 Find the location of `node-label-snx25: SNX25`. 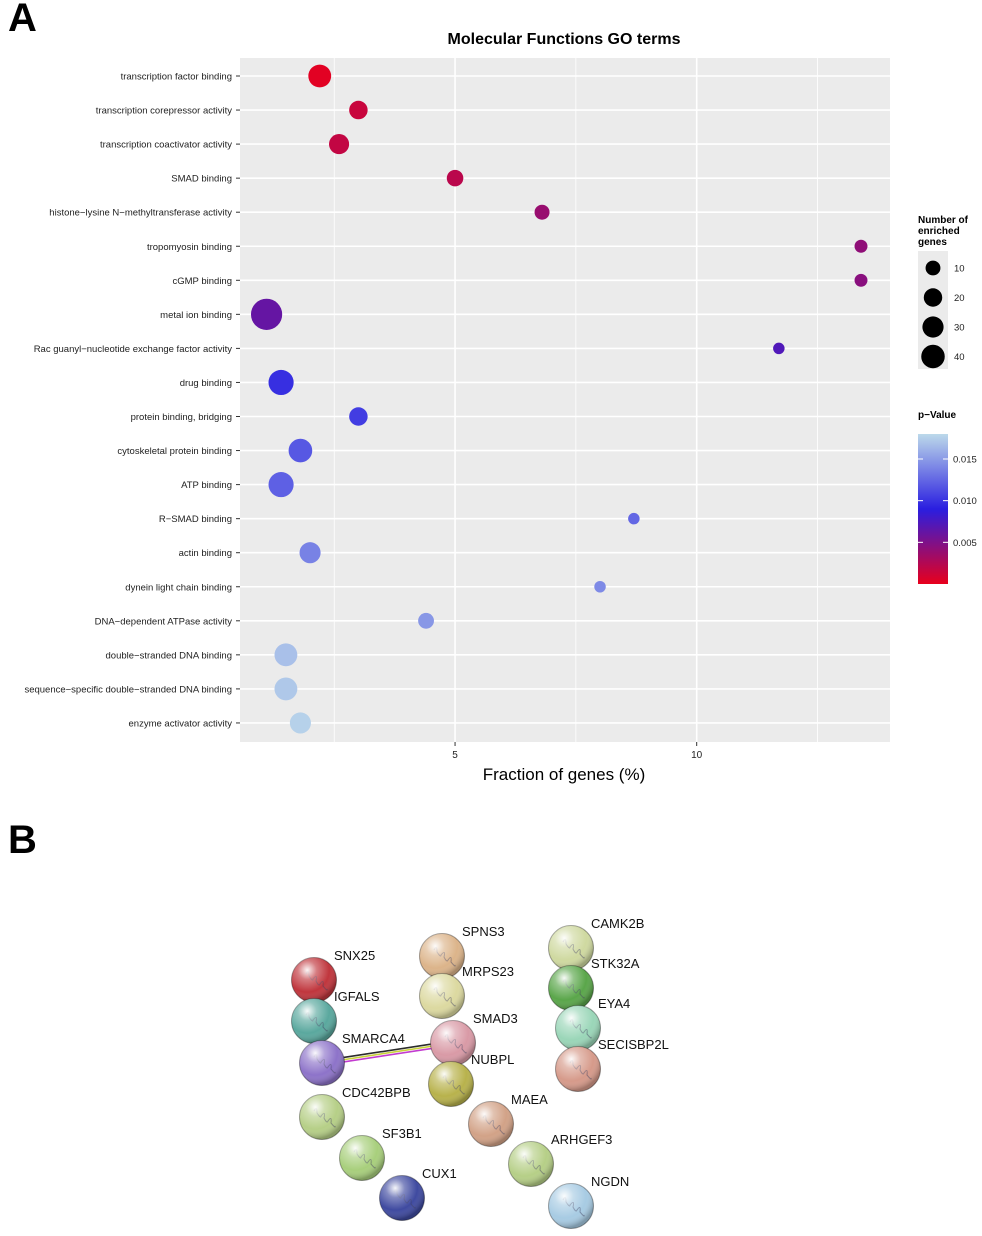

node-label-snx25: SNX25 is located at coordinates (354, 955).